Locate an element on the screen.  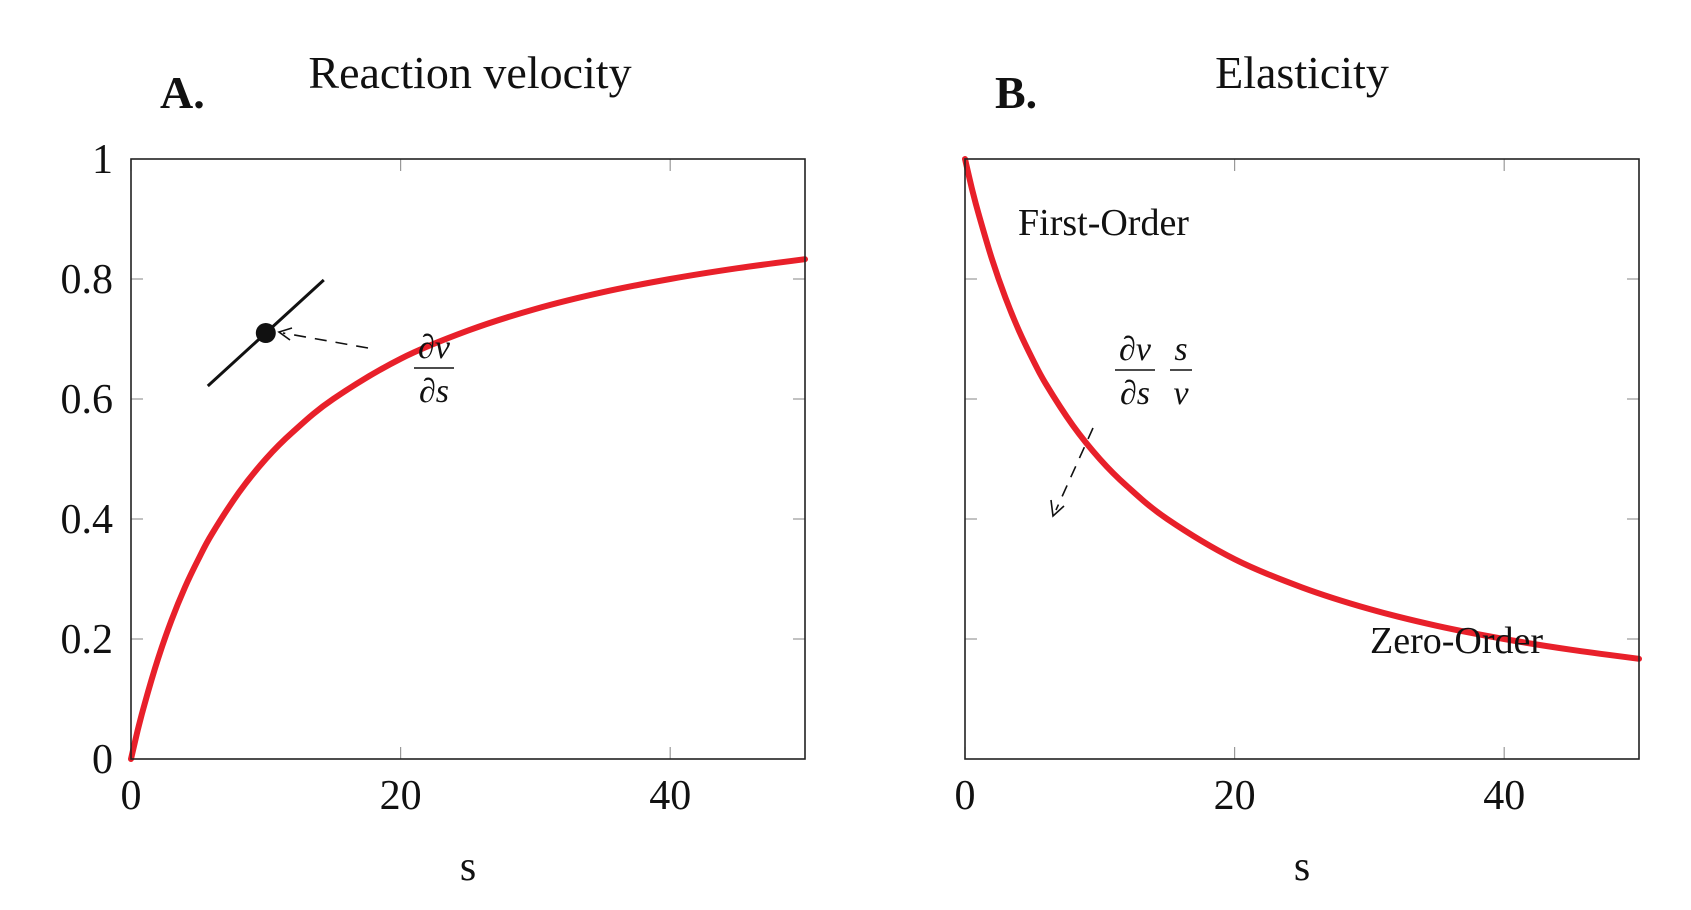
fraction-b1-denominator: ∂s is located at coordinates (1135, 393).